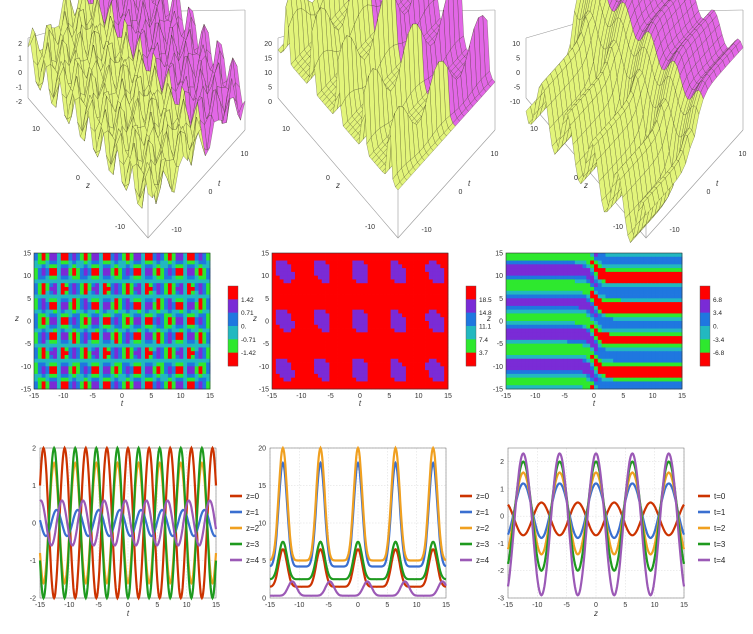  I want to click on colorbar-swatch, so click(233, 333).